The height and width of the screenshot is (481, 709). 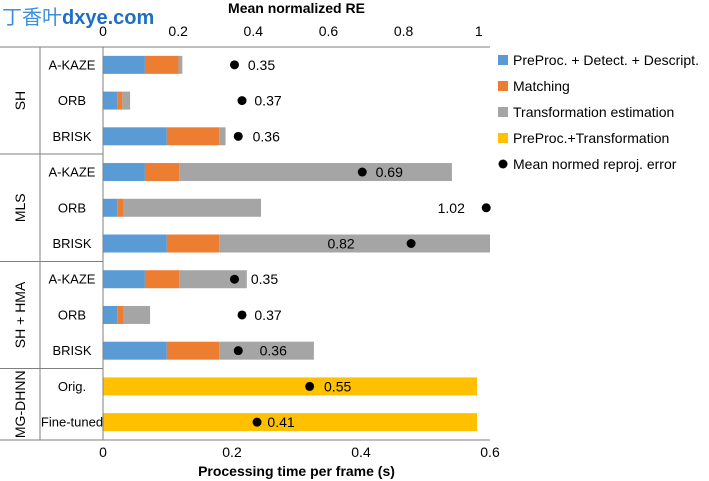 I want to click on category-label-sh-hma-orb: ORB, so click(x=72, y=314).